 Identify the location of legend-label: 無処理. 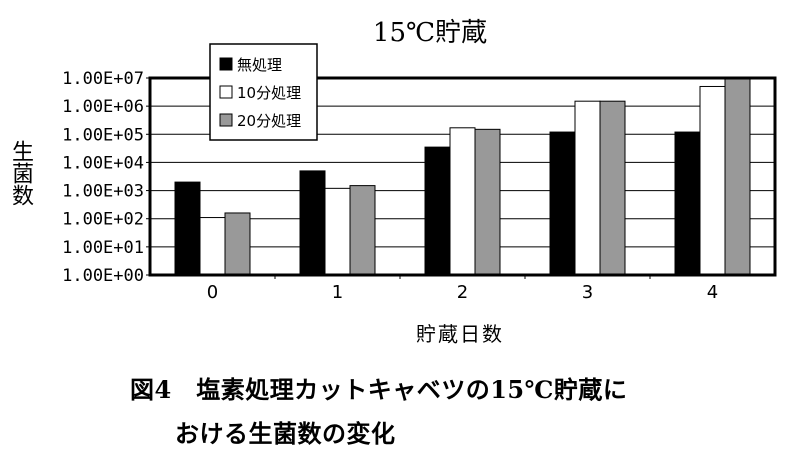
(259, 65).